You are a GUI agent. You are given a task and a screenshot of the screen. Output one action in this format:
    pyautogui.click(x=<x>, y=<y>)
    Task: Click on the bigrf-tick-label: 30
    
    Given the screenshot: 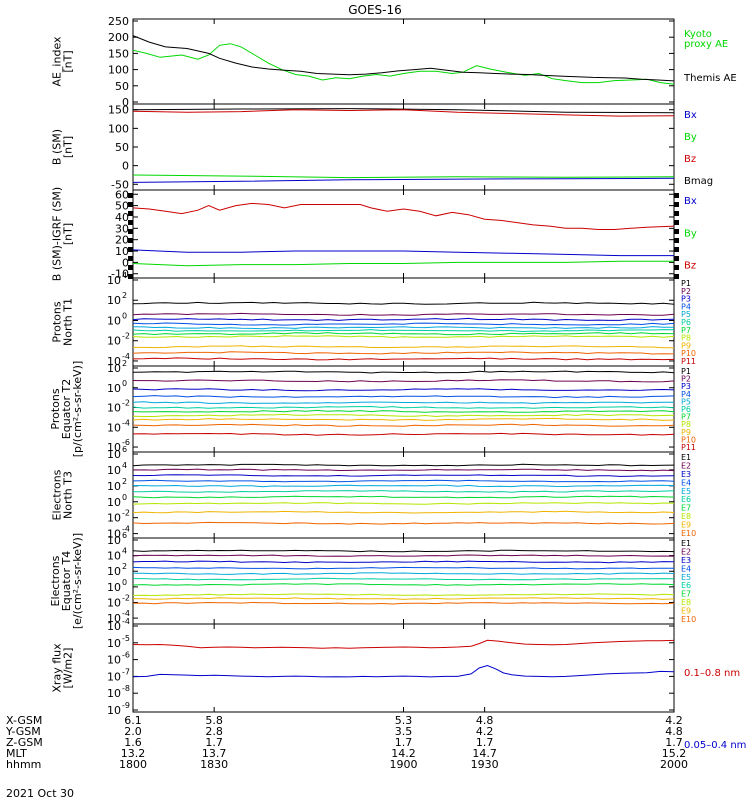 What is the action you would take?
    pyautogui.click(x=122, y=228)
    